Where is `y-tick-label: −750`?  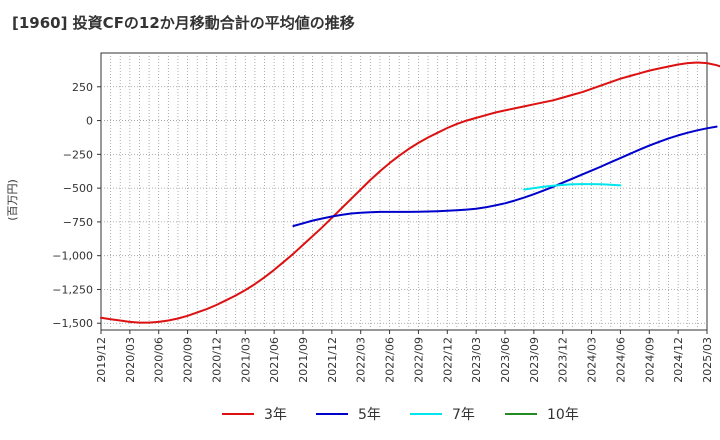 y-tick-label: −750 is located at coordinates (78, 222).